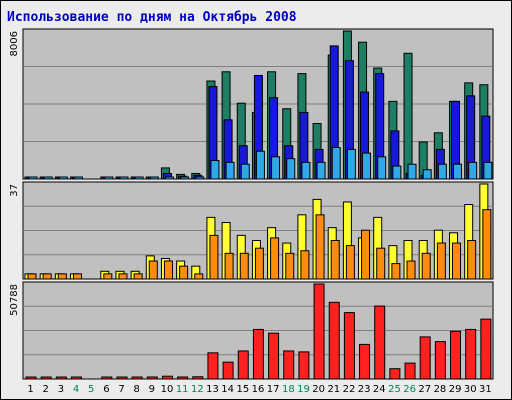 The image size is (512, 400). Describe the element at coordinates (14, 190) in the screenshot. I see `y-axis-max-label: 37` at that location.